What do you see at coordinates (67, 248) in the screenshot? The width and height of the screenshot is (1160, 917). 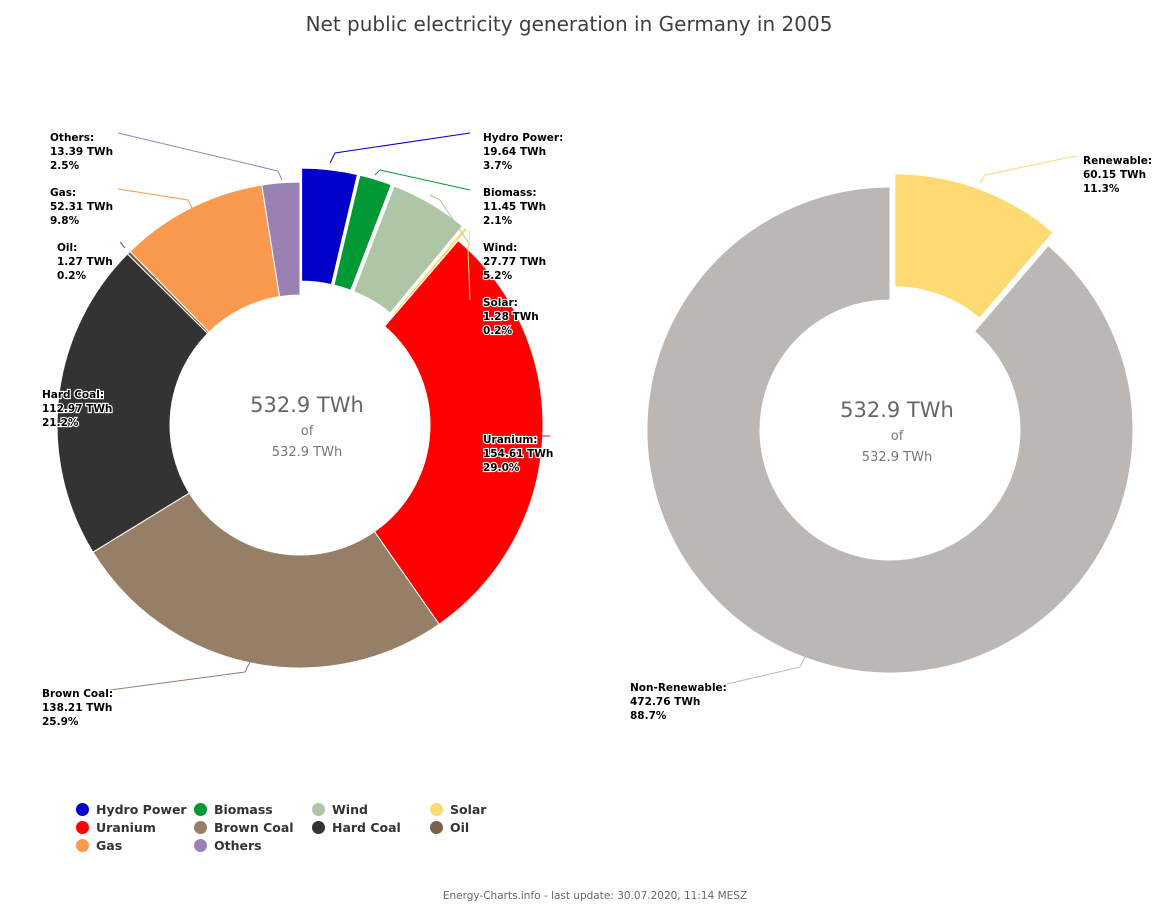 I see `label-name: Oil:` at bounding box center [67, 248].